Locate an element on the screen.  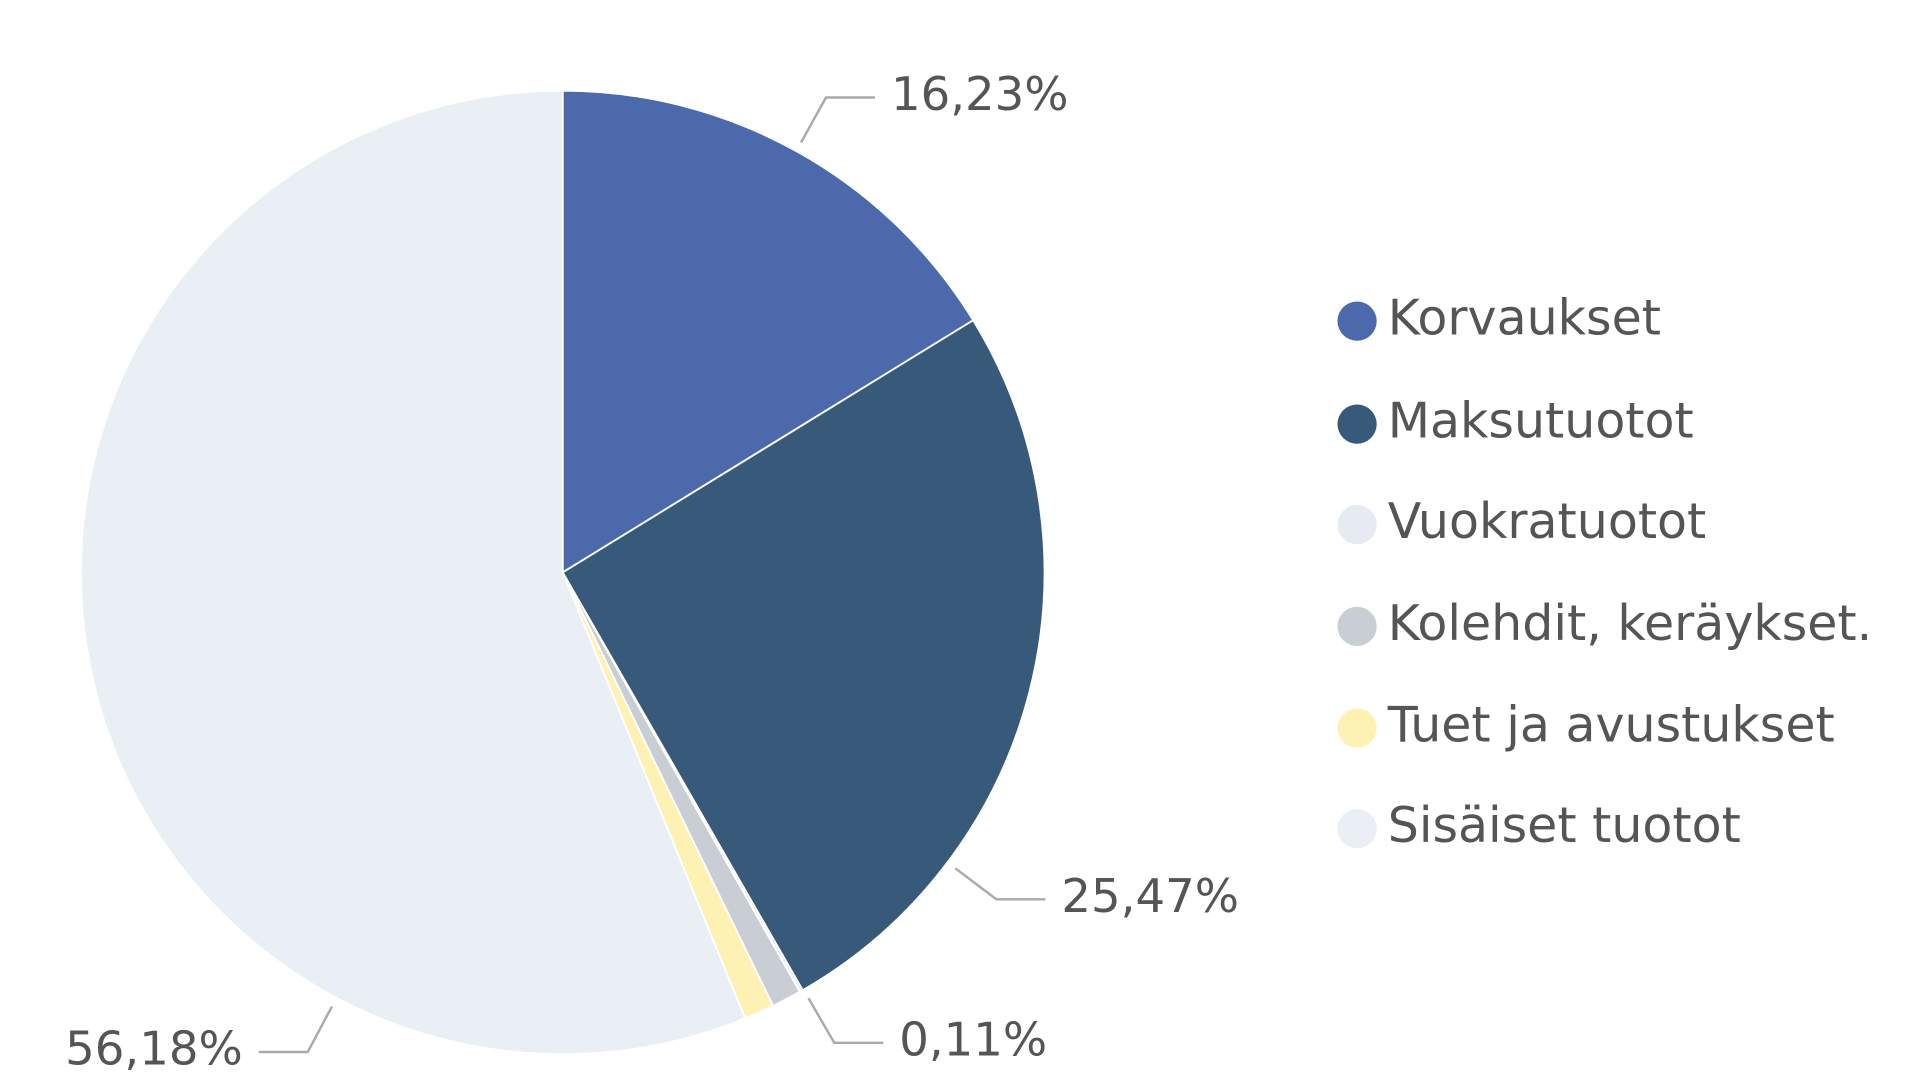
pie-slice is located at coordinates (768, 332).